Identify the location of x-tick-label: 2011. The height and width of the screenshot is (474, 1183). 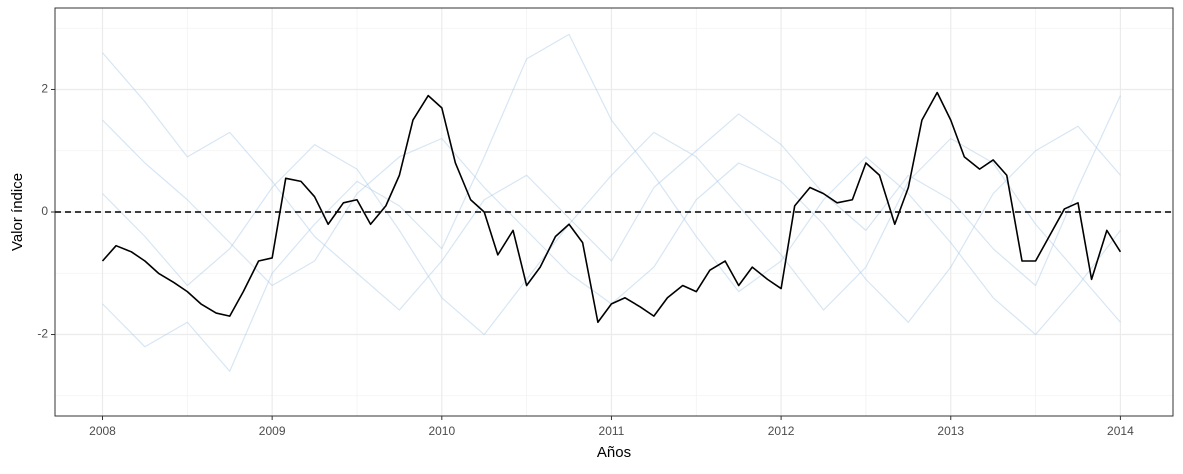
(612, 431).